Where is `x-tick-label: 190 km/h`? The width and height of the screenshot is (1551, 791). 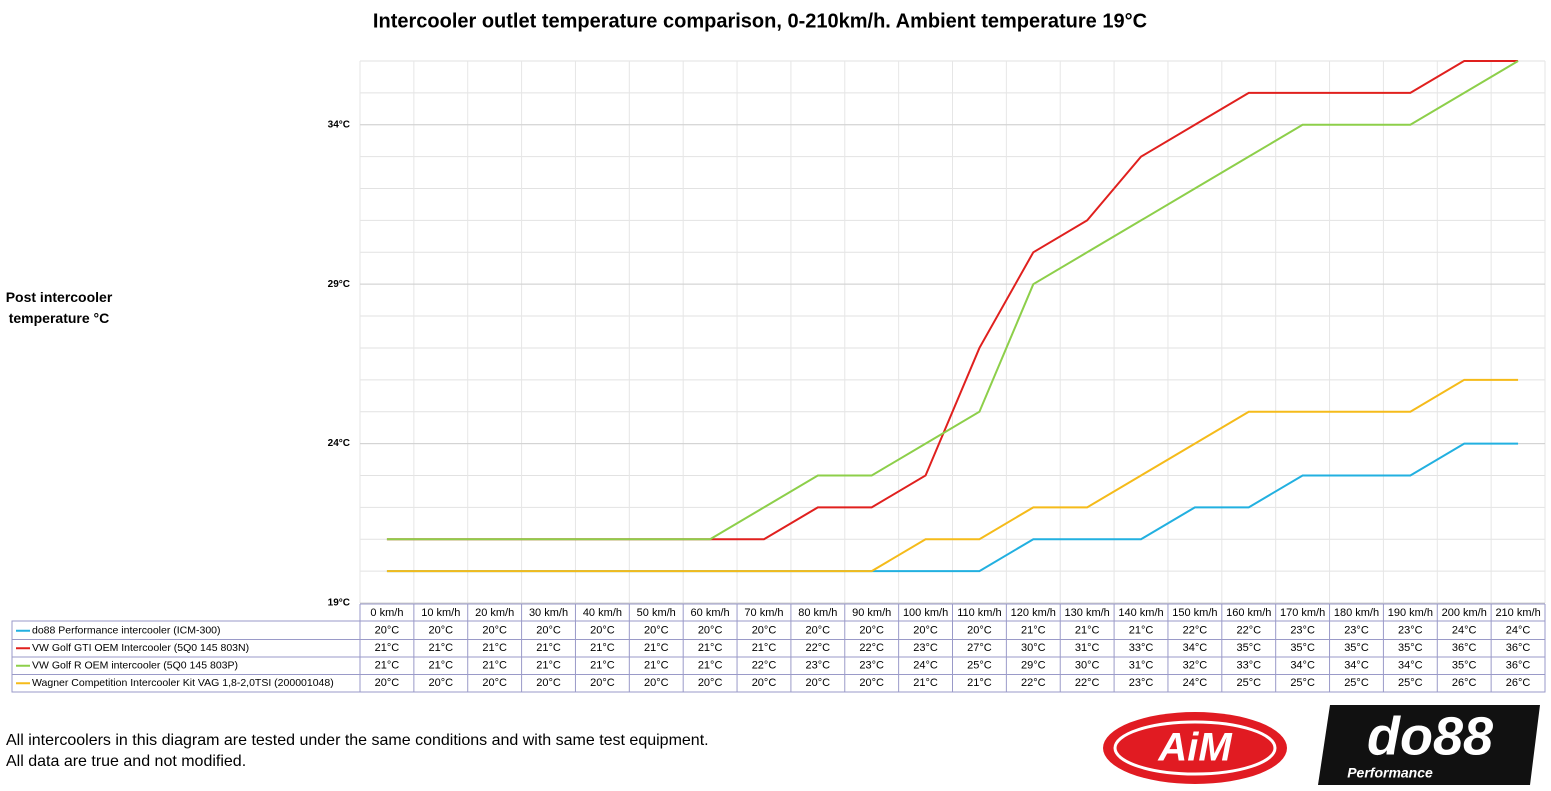
x-tick-label: 190 km/h is located at coordinates (1410, 613).